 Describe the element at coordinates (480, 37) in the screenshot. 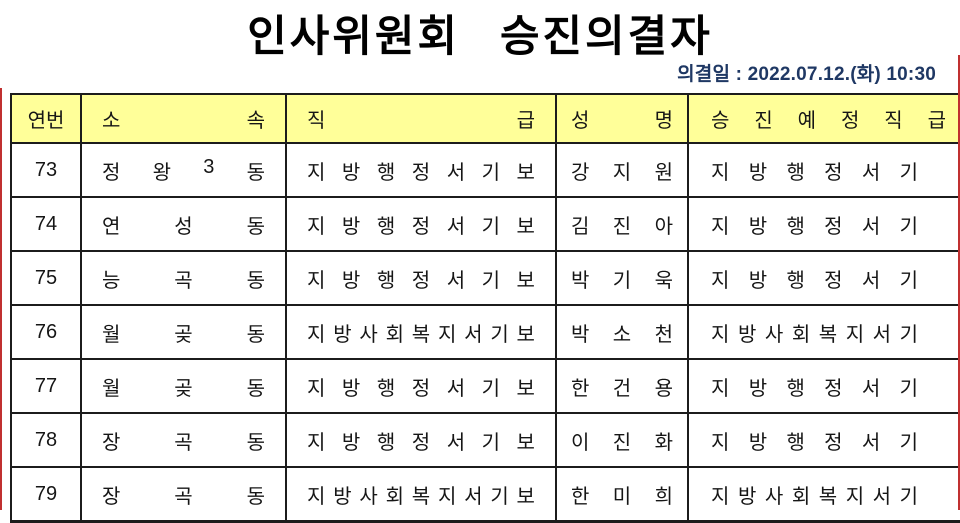

I see `page-title: 인사위원회 승진의결자` at that location.